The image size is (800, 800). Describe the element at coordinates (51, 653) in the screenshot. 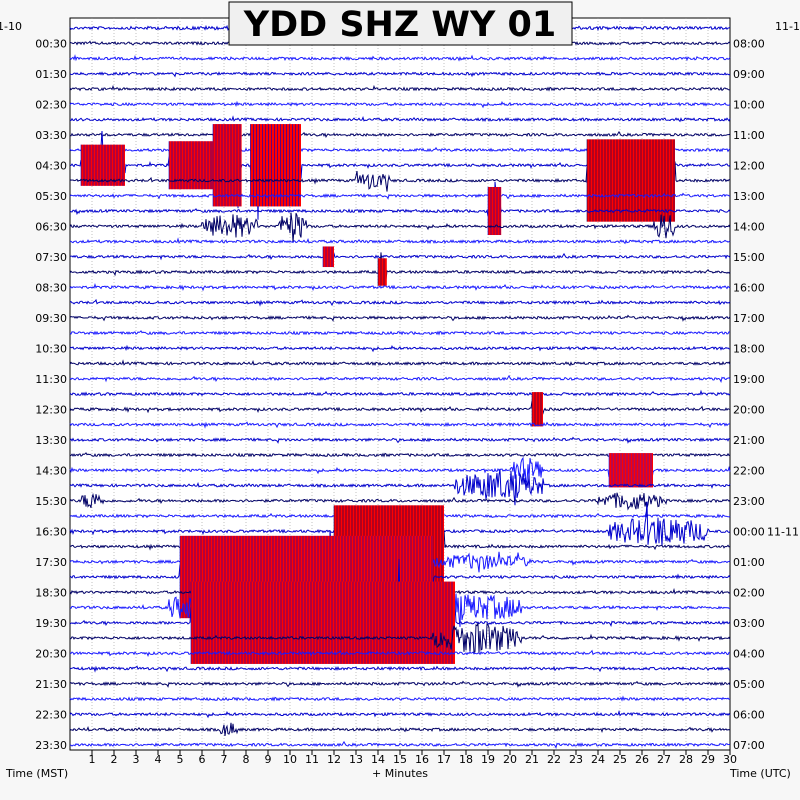

I see `left-time-label: 20:30` at that location.